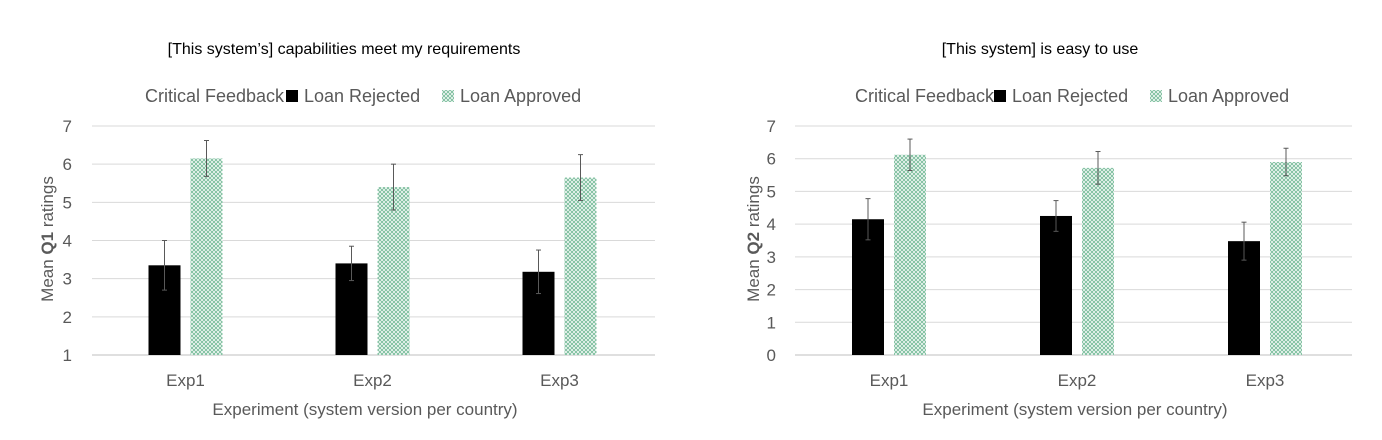 The image size is (1382, 440). What do you see at coordinates (753, 239) in the screenshot?
I see `y-axis-label: Mean Q2 ratings` at bounding box center [753, 239].